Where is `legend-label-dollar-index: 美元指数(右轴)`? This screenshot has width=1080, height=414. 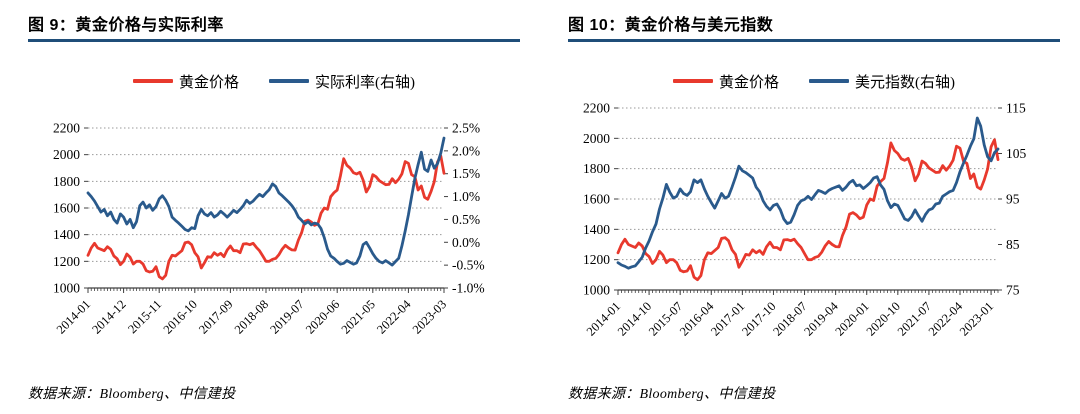 legend-label-dollar-index: 美元指数(右轴) is located at coordinates (905, 82).